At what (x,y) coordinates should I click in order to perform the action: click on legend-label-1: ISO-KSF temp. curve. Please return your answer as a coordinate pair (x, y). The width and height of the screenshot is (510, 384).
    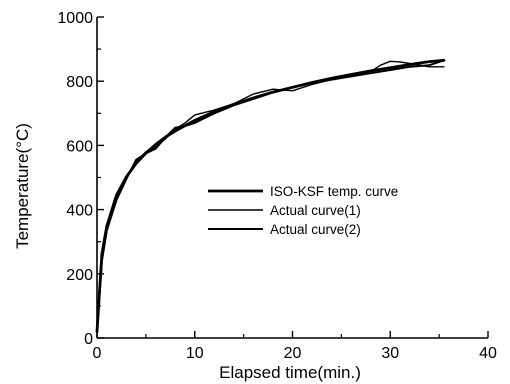
    Looking at the image, I should click on (334, 191).